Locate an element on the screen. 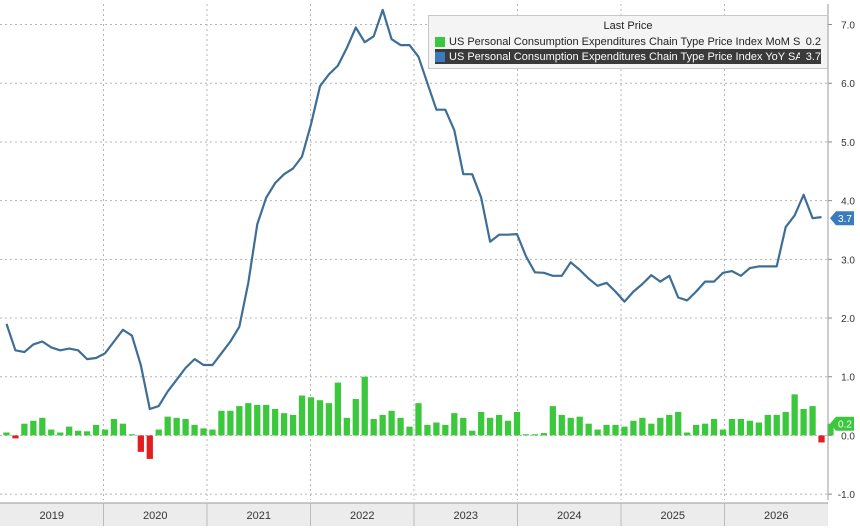 The image size is (860, 531). last-value-badges: 3.7 0.2 is located at coordinates (842, 321).